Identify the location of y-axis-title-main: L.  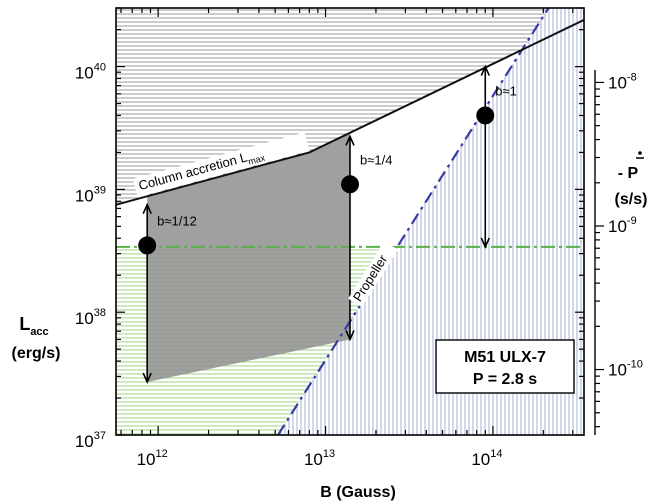
(24, 324).